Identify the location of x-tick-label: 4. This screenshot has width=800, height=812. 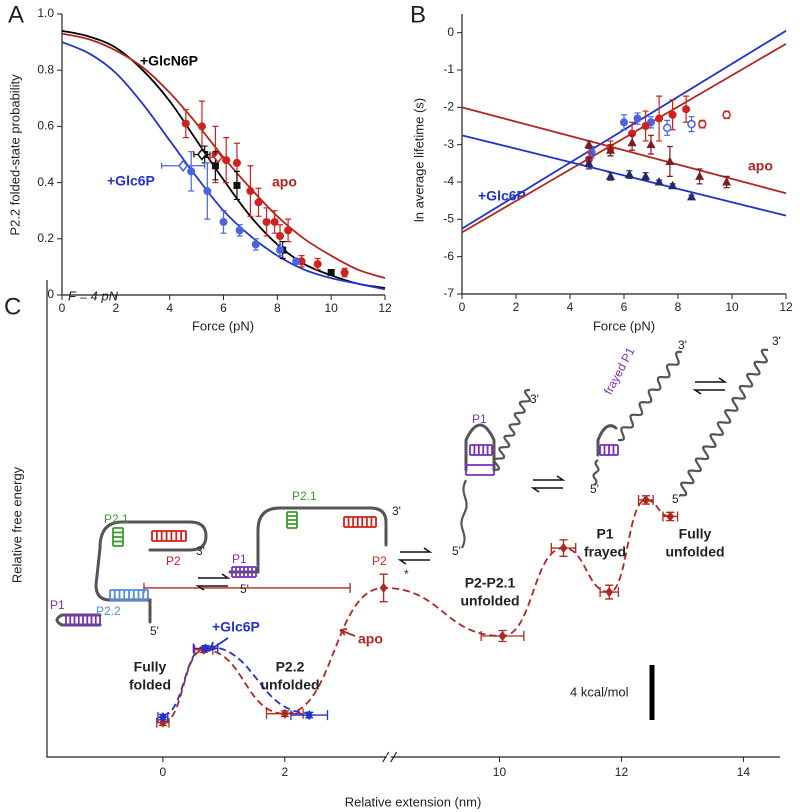
(169, 308).